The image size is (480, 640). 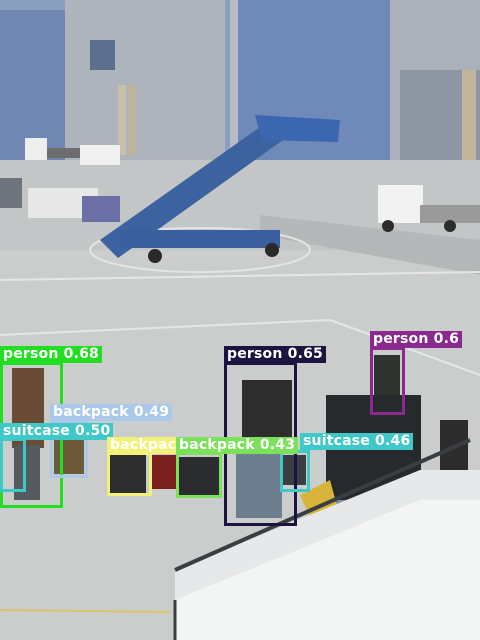 I want to click on detection-label-backpack-1: backpack 0.49, so click(x=111, y=412).